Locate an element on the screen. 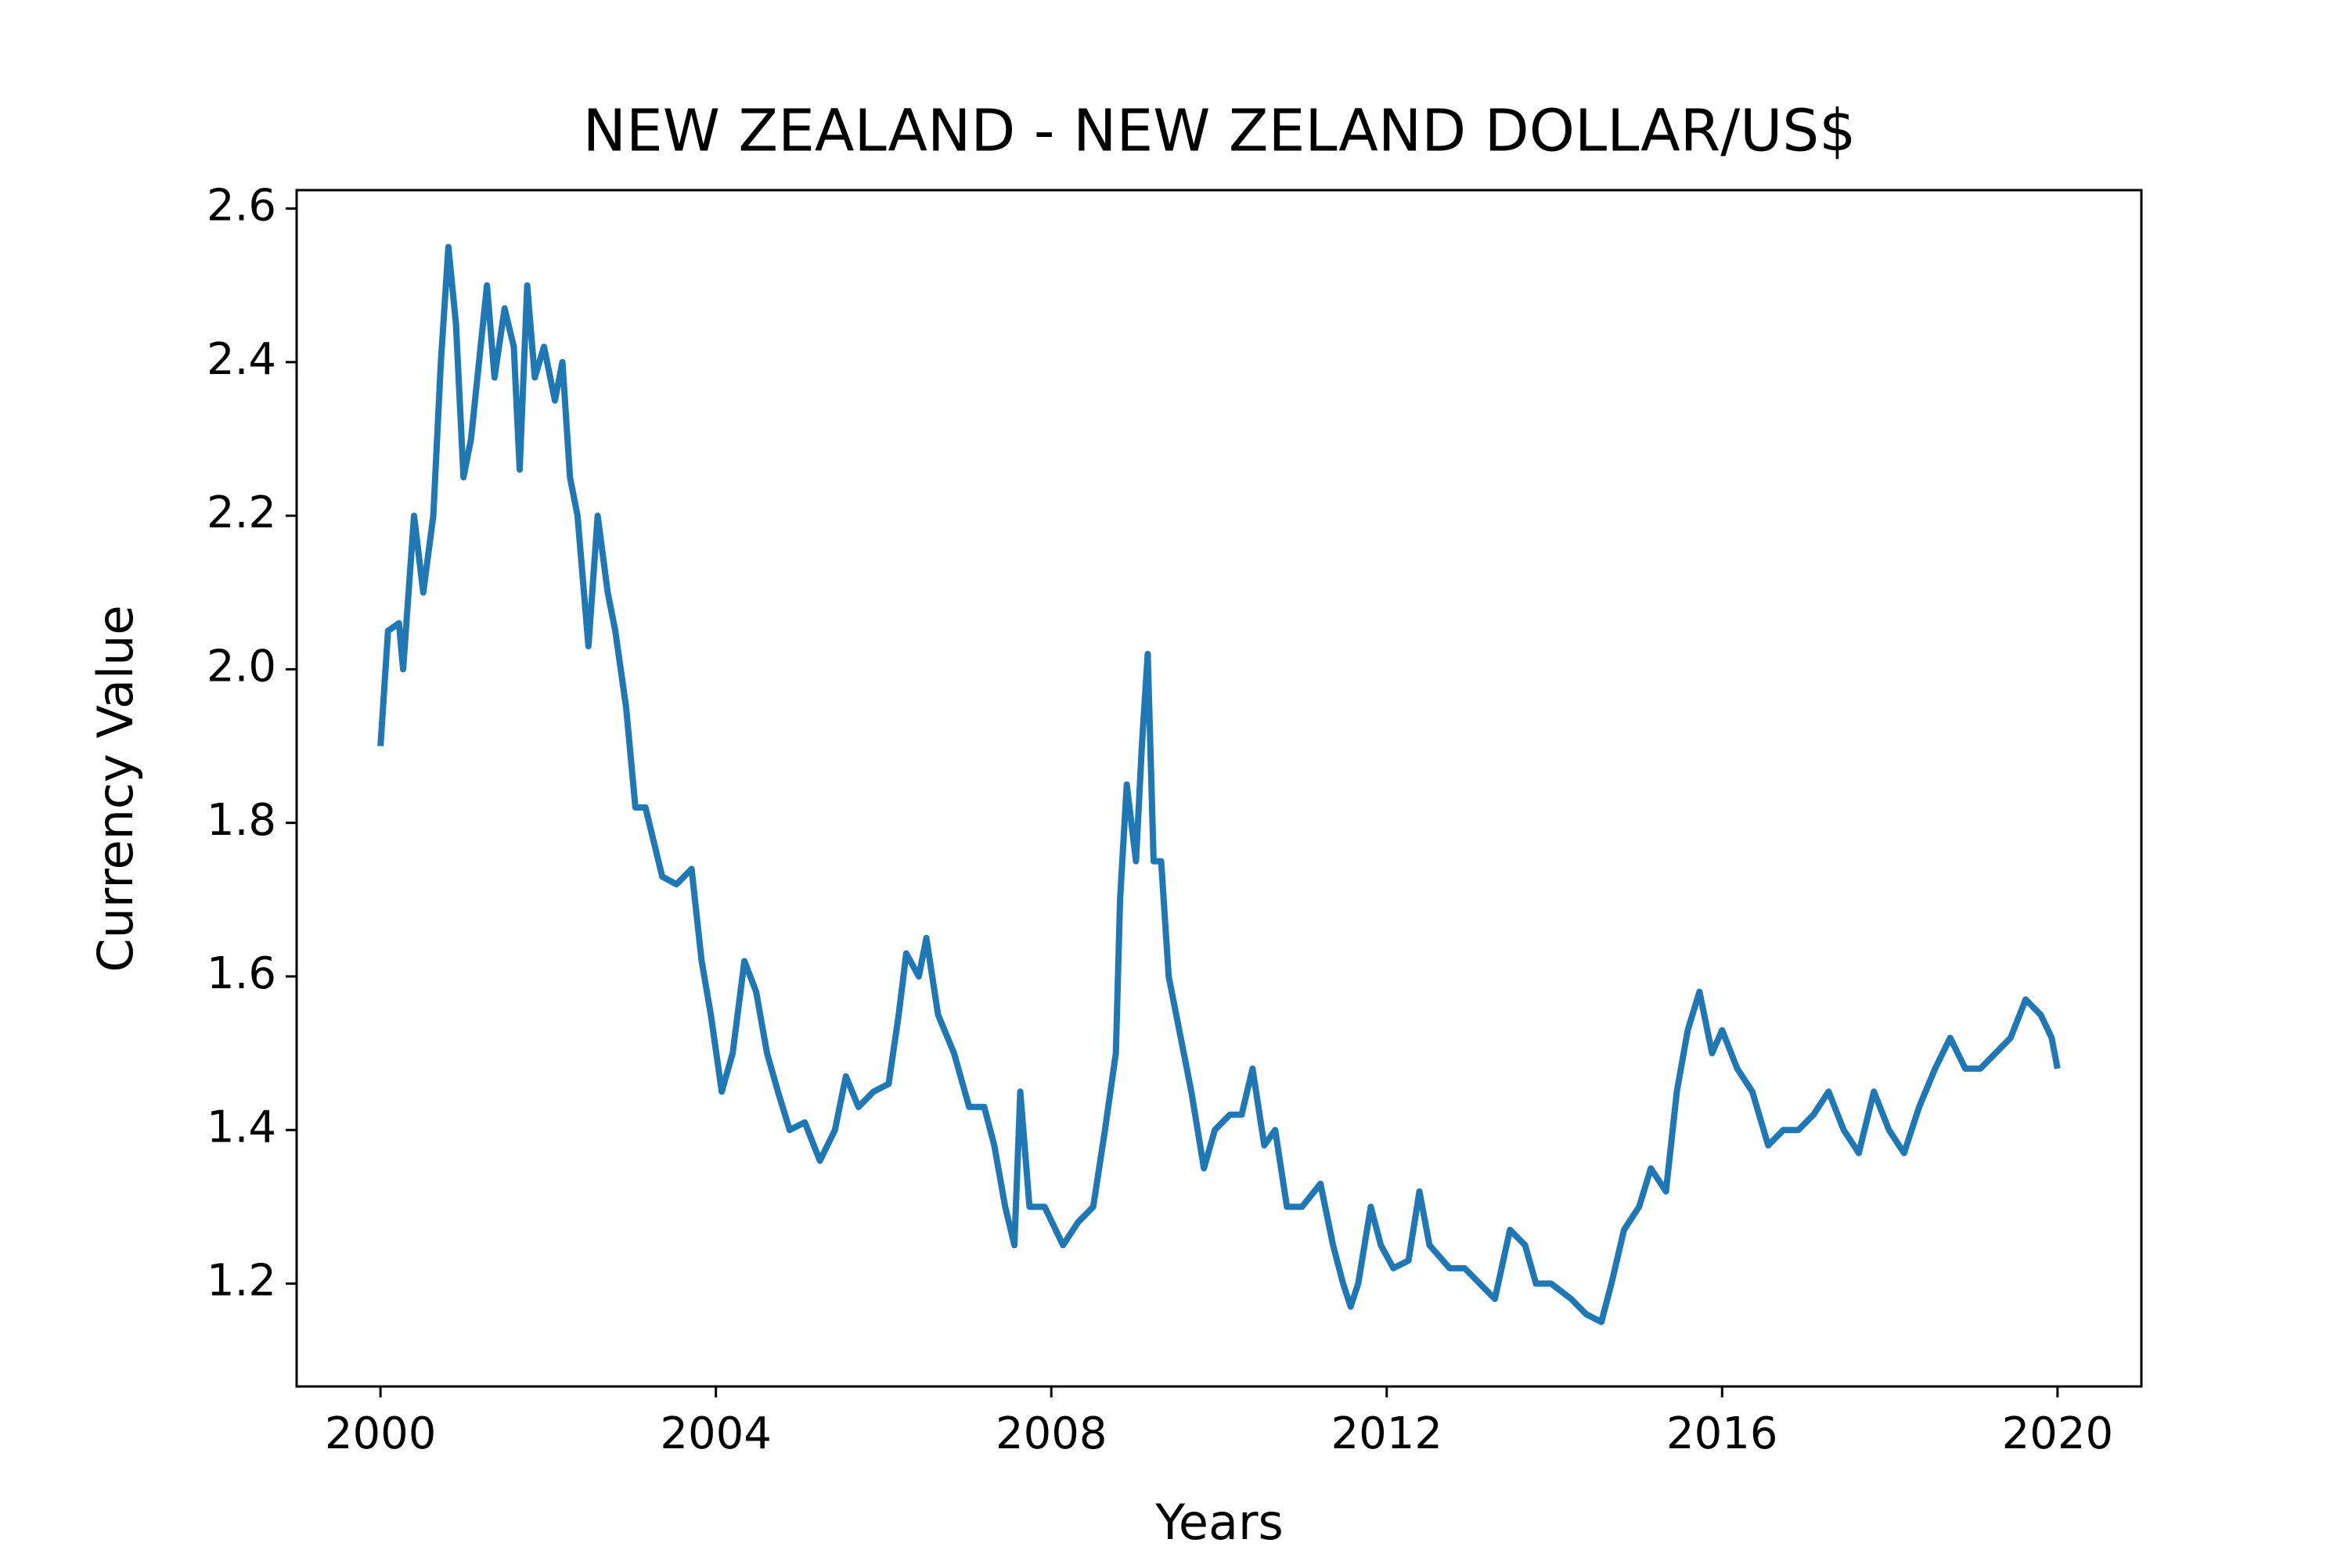 The height and width of the screenshot is (1568, 2348). y-tick-label: 1.8 is located at coordinates (241, 820).